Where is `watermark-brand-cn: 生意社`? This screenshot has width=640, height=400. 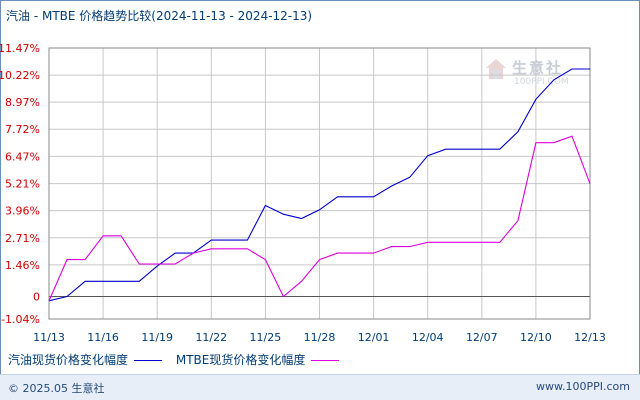 watermark-brand-cn: 生意社 is located at coordinates (538, 68).